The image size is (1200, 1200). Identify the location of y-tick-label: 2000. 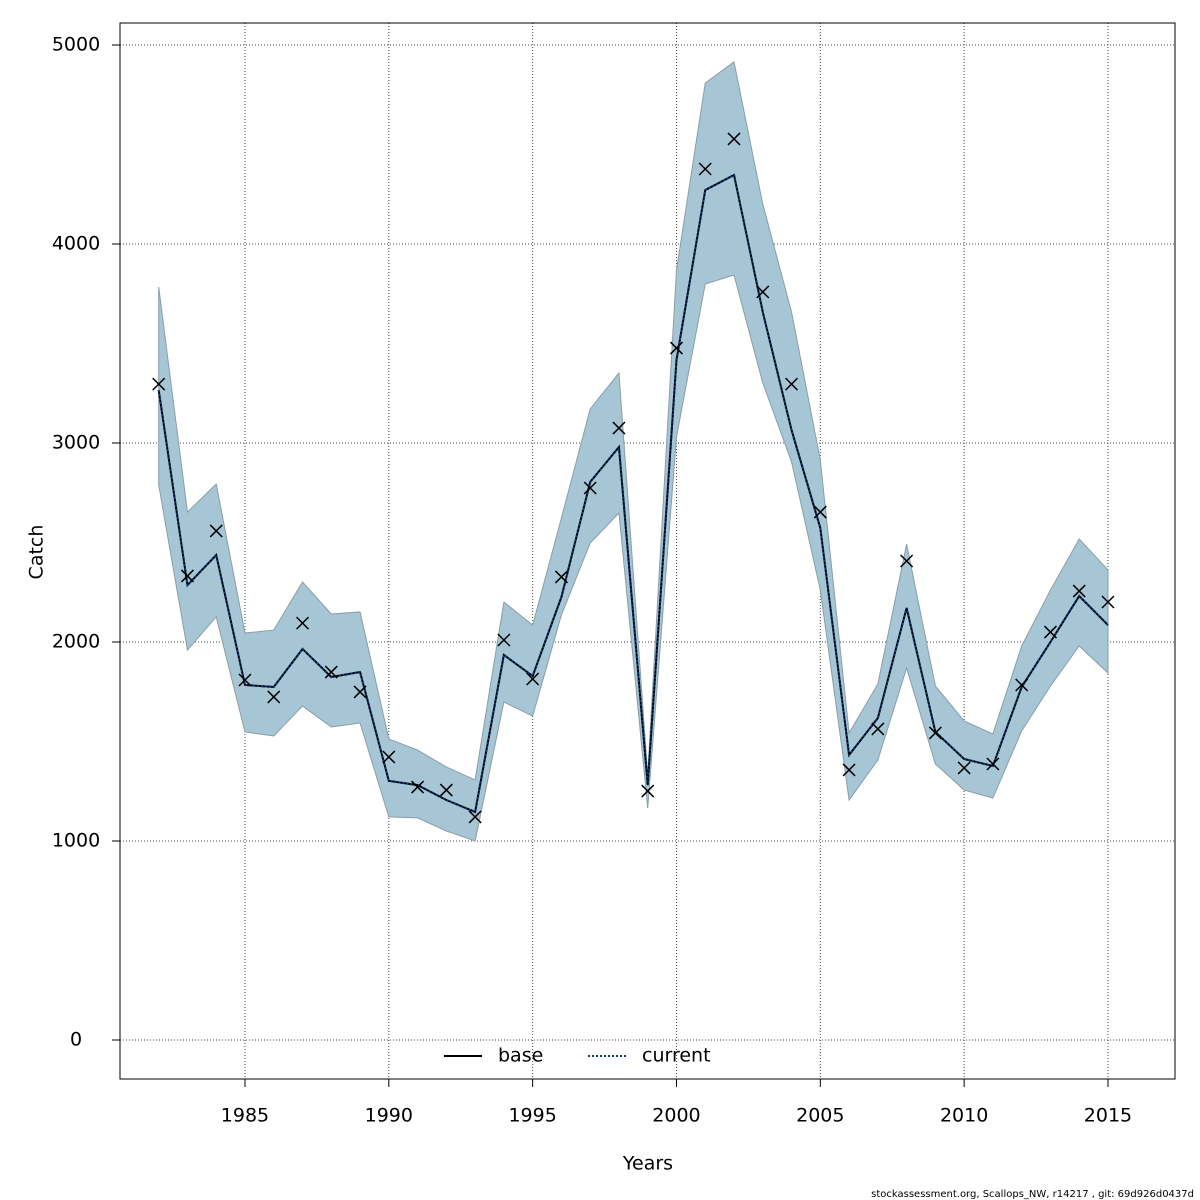
(76, 642).